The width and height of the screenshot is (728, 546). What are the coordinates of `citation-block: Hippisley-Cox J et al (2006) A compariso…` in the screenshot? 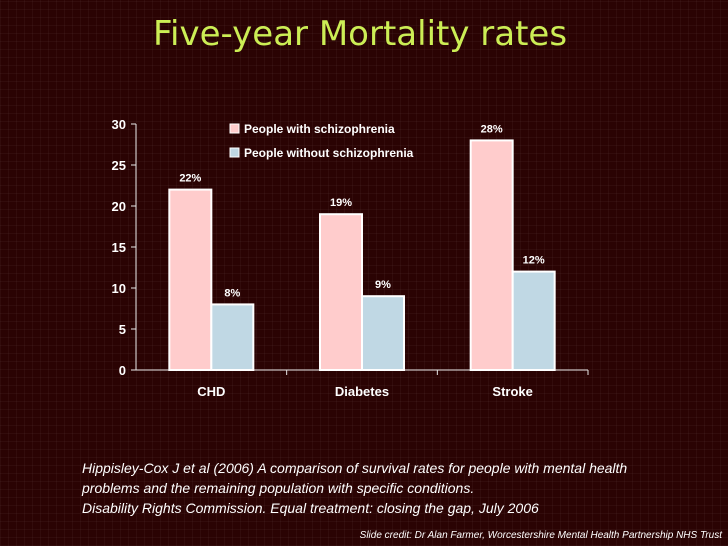 It's located at (382, 488).